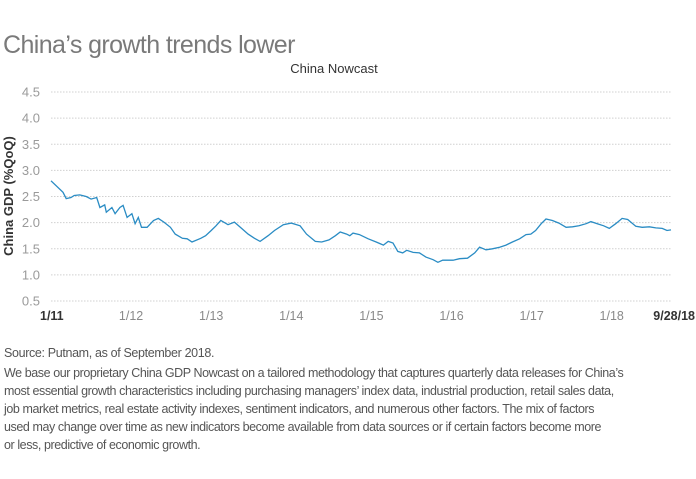  Describe the element at coordinates (31, 196) in the screenshot. I see `y-tick-label: 2.5` at that location.